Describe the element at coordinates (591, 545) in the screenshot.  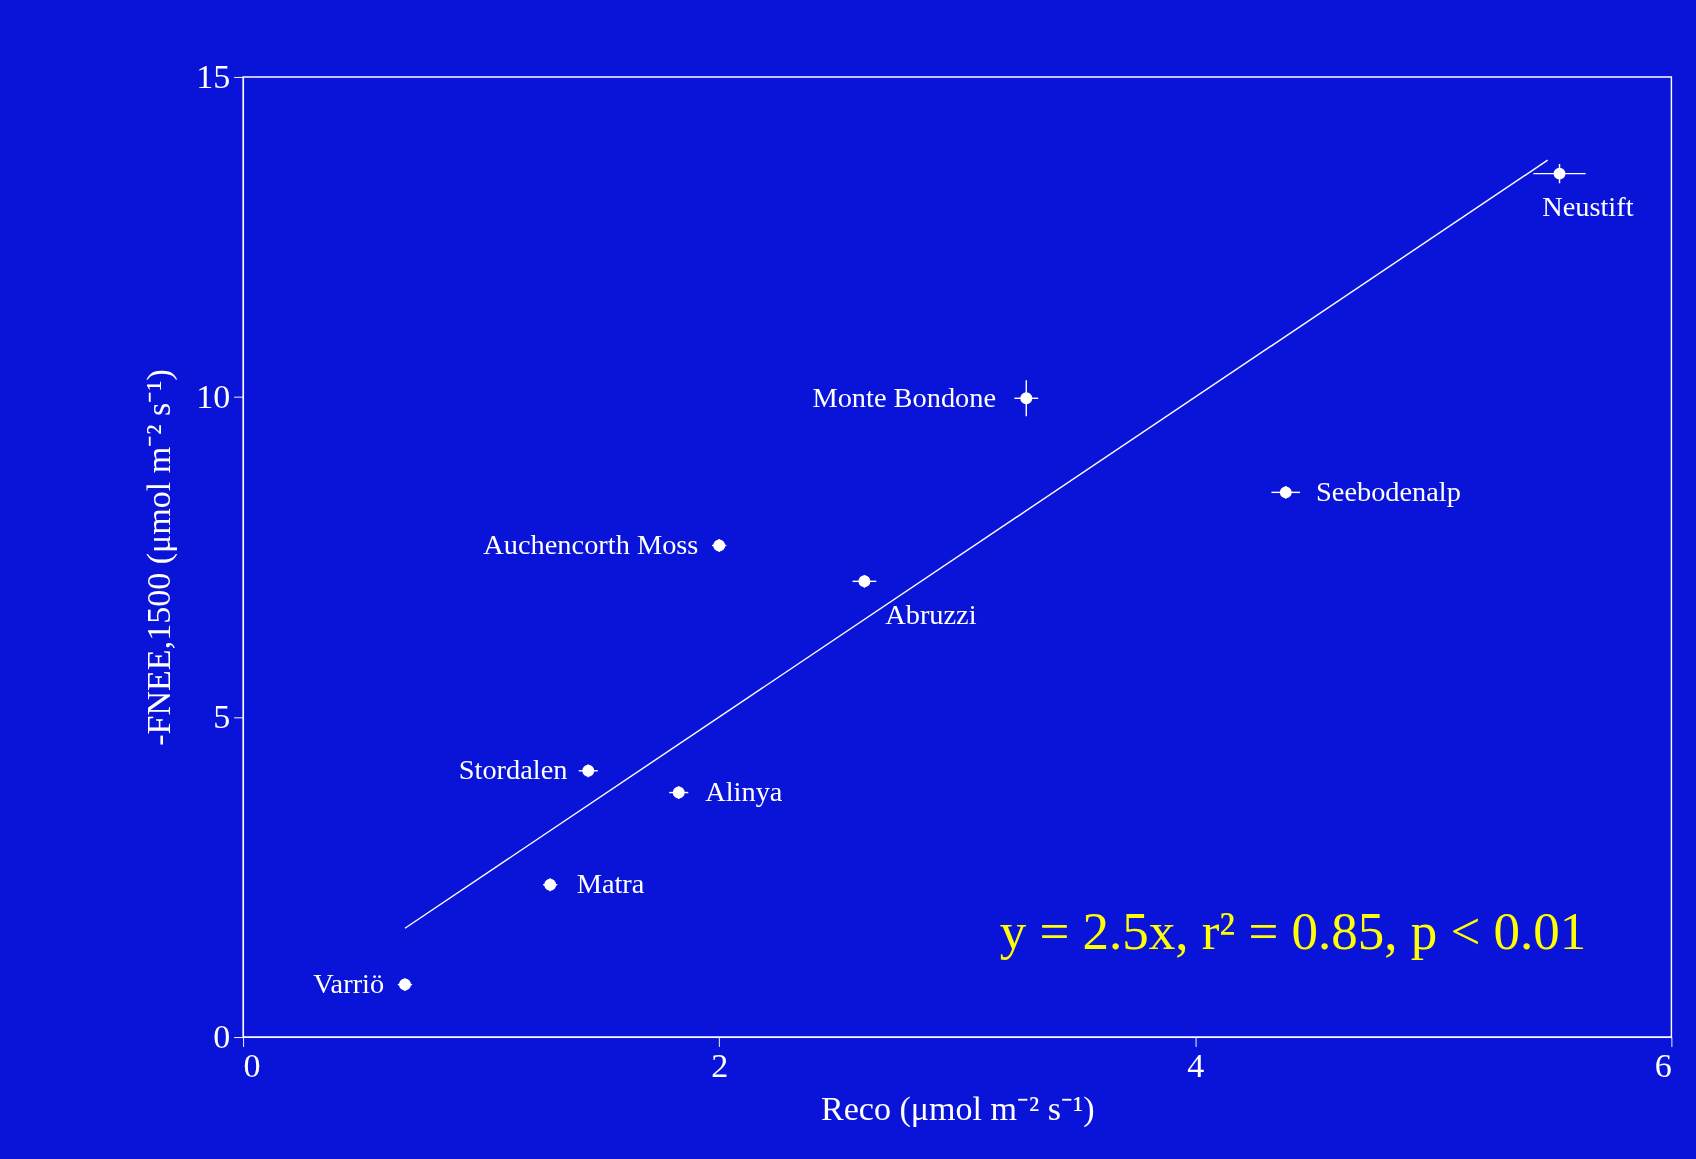
I see `annotation: Auchencorth Moss` at that location.